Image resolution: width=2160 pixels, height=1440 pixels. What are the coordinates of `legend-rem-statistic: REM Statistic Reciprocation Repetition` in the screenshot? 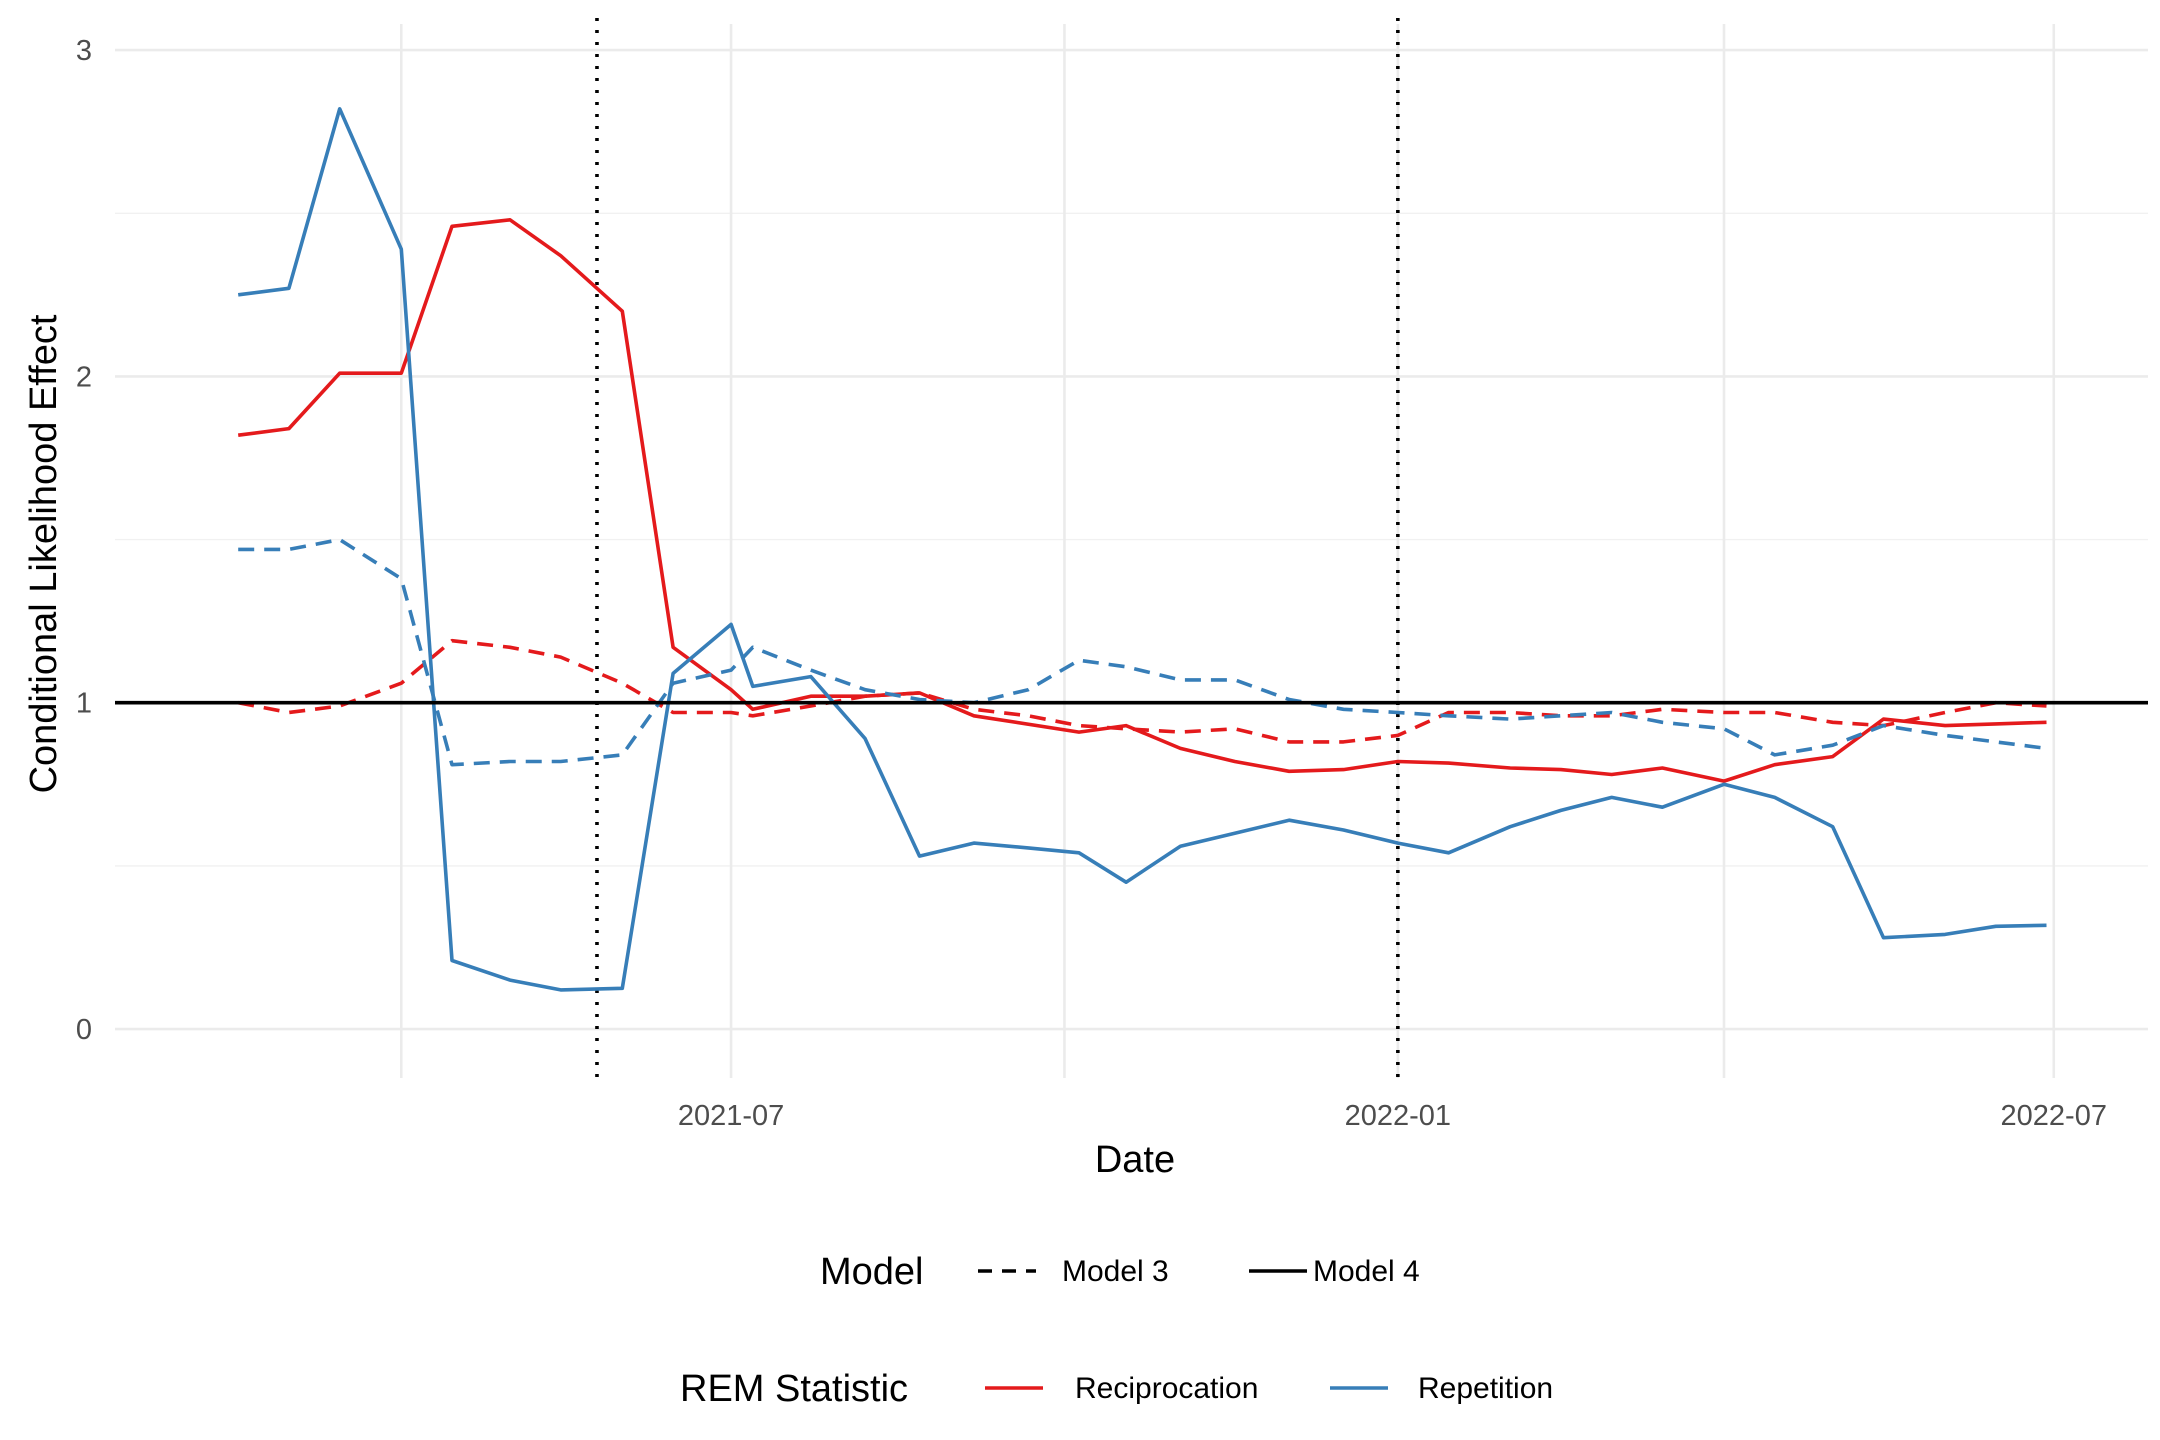 It's located at (1116, 1389).